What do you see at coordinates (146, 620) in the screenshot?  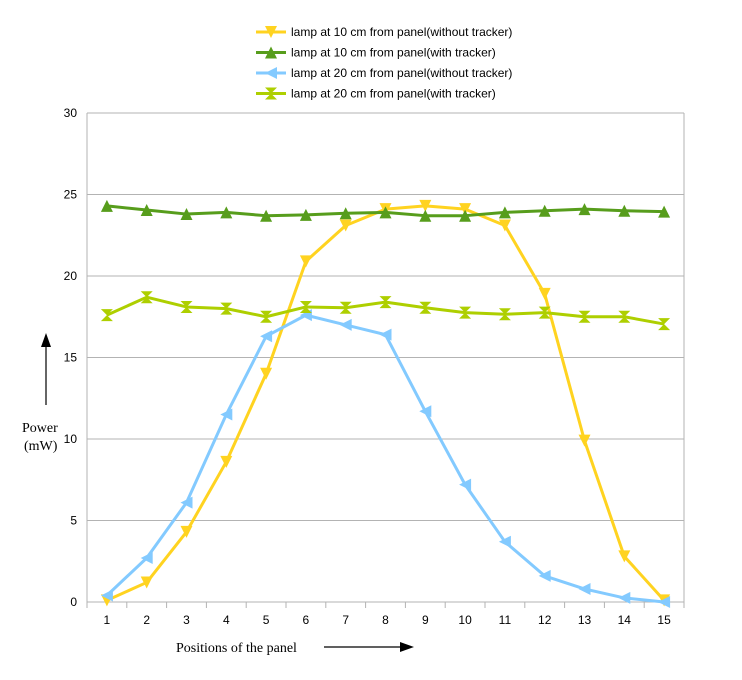 I see `x-tick-label: 2` at bounding box center [146, 620].